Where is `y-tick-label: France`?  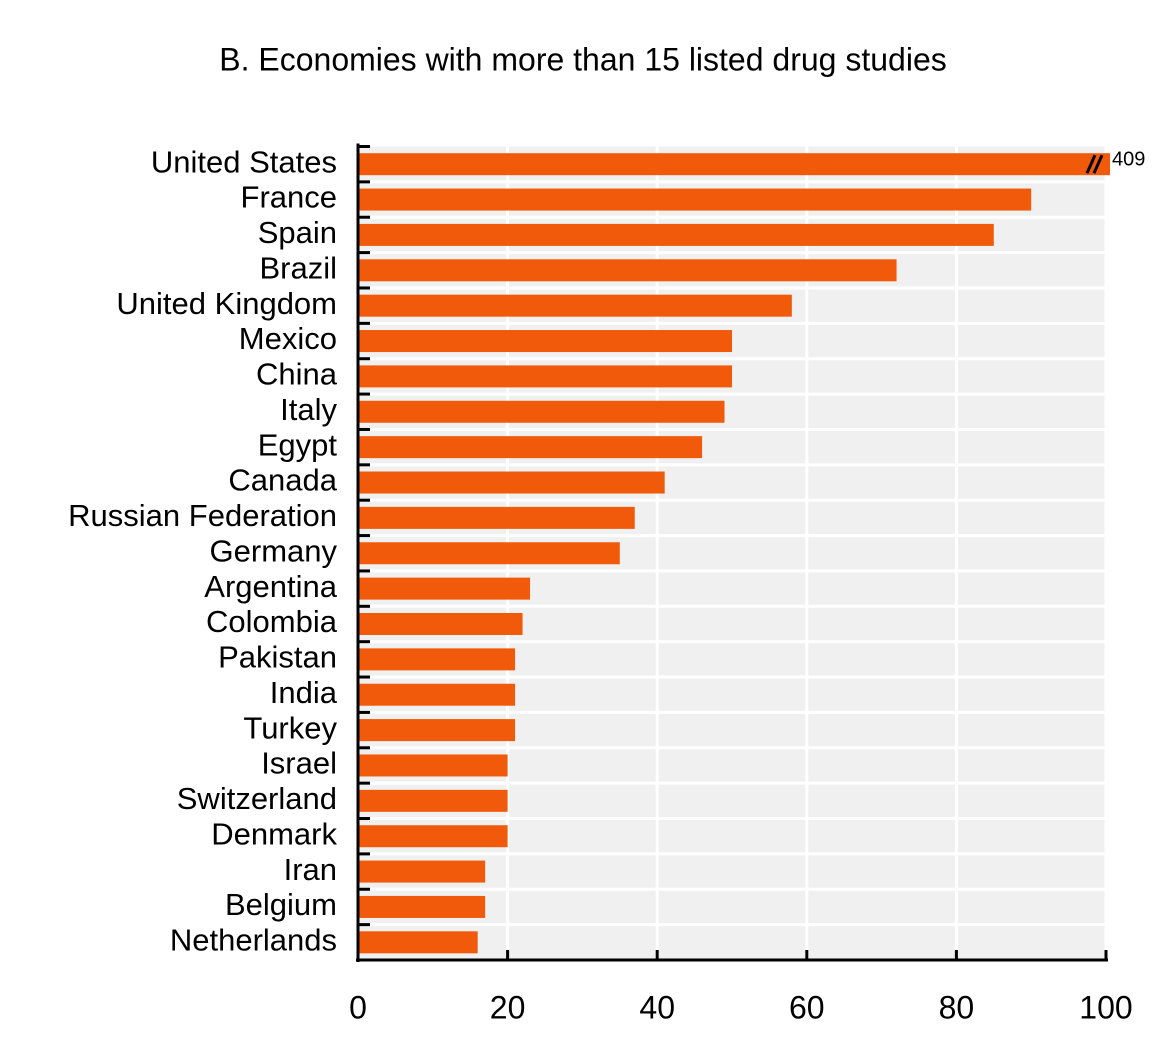
y-tick-label: France is located at coordinates (289, 197).